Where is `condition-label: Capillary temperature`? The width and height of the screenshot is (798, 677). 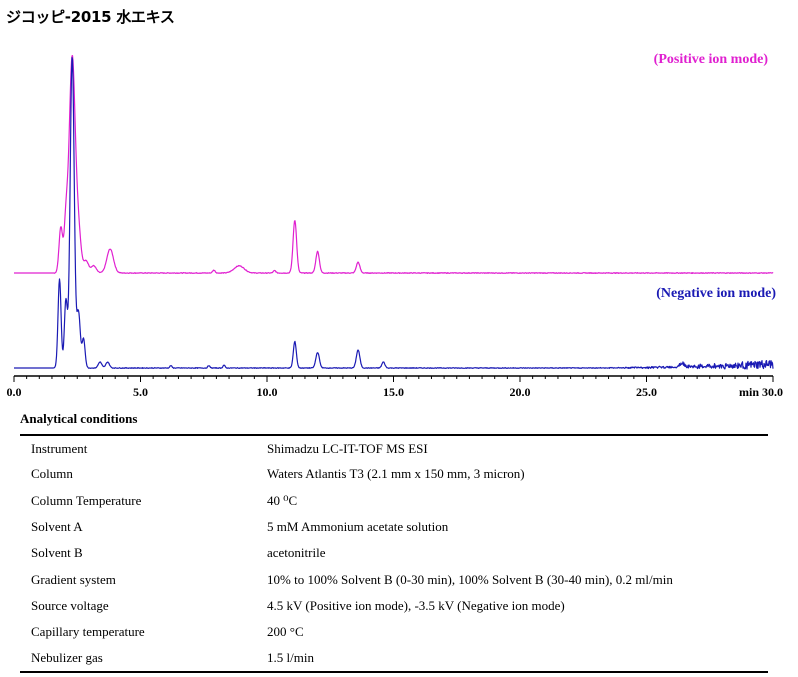
condition-label: Capillary temperature is located at coordinates (88, 632).